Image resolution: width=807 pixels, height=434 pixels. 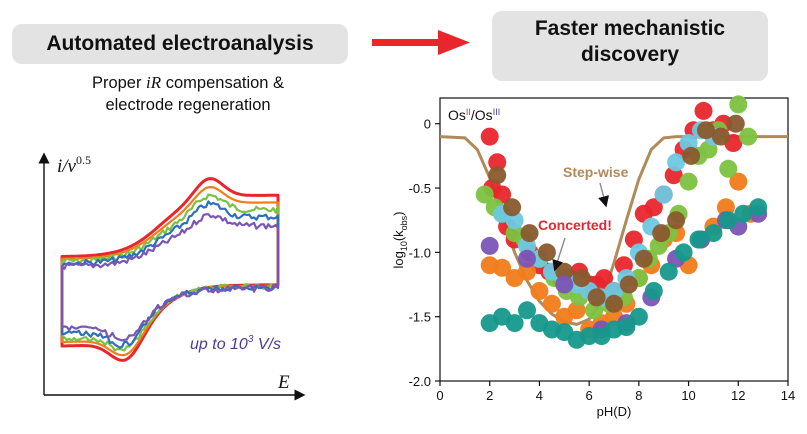 What do you see at coordinates (559, 254) in the screenshot?
I see `concerted-pointer` at bounding box center [559, 254].